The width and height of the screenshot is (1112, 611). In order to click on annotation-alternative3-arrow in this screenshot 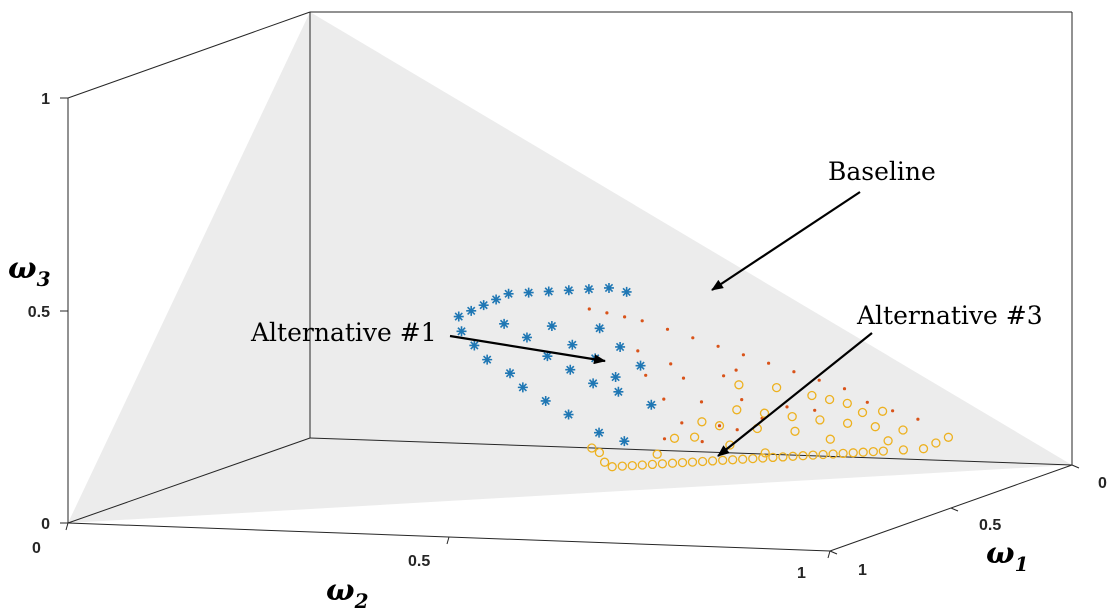, I will do `click(795, 394)`.